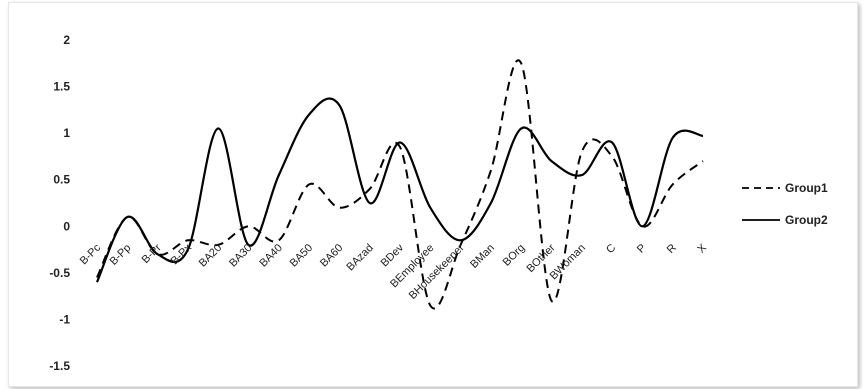 The image size is (863, 389). Describe the element at coordinates (806, 188) in the screenshot. I see `legend-label-group1: Group1` at that location.